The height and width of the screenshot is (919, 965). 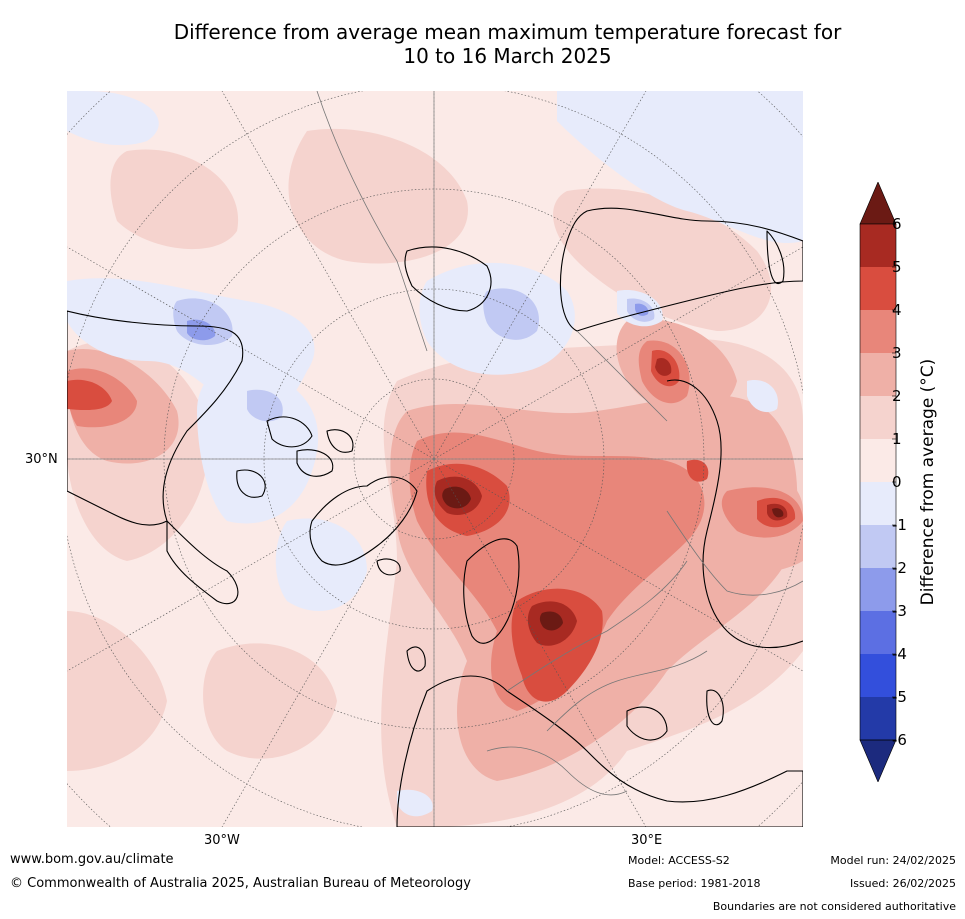 What do you see at coordinates (448, 279) in the screenshot?
I see `coastline-arctic-island` at bounding box center [448, 279].